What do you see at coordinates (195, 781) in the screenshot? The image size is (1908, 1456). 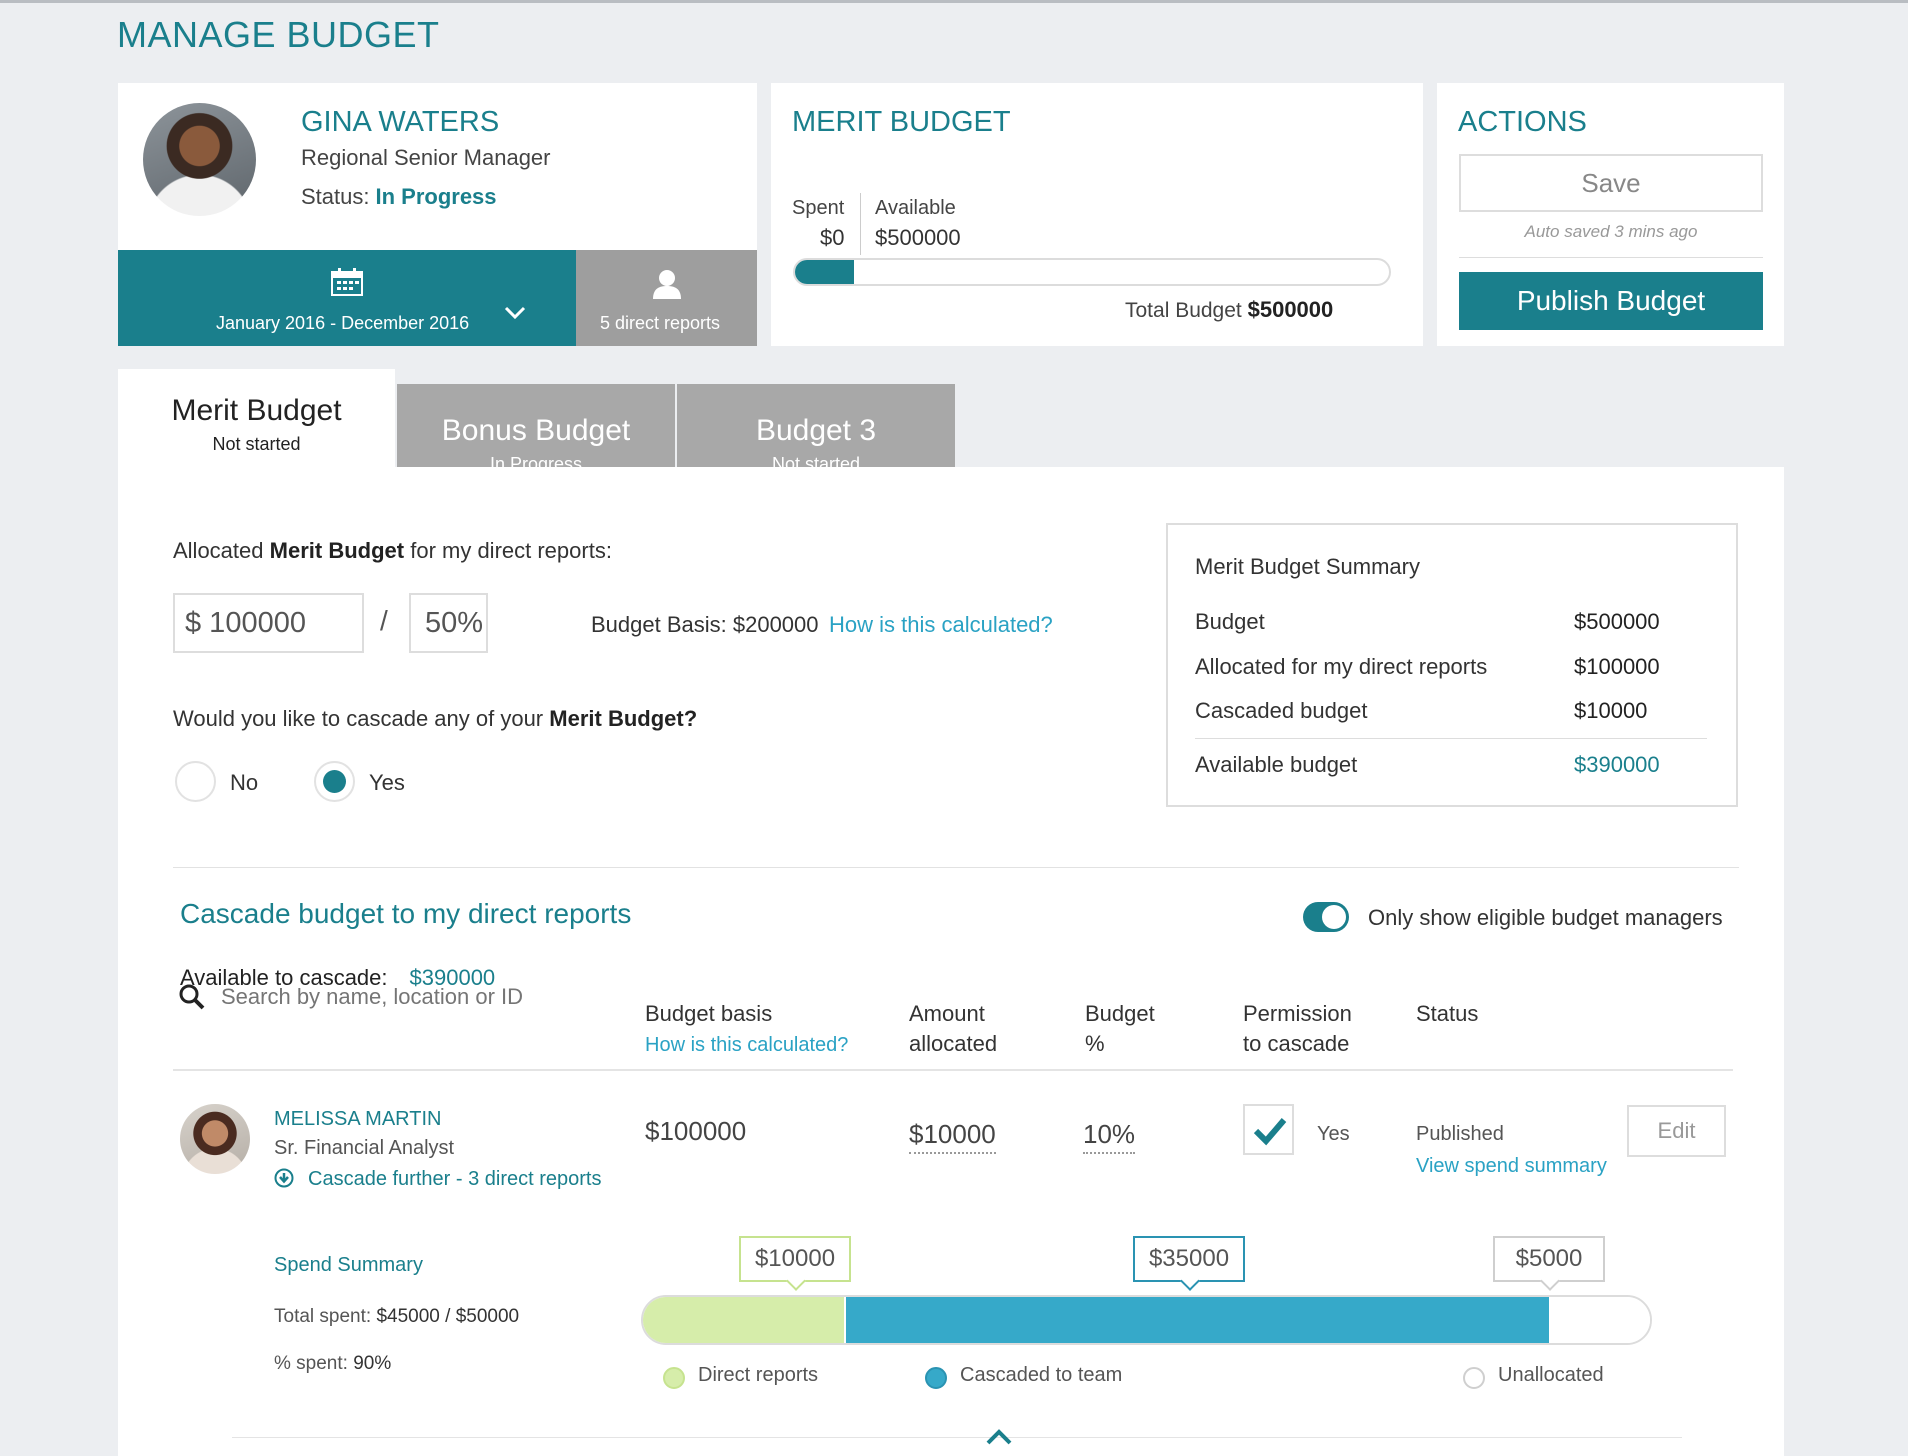 I see `radio-no` at bounding box center [195, 781].